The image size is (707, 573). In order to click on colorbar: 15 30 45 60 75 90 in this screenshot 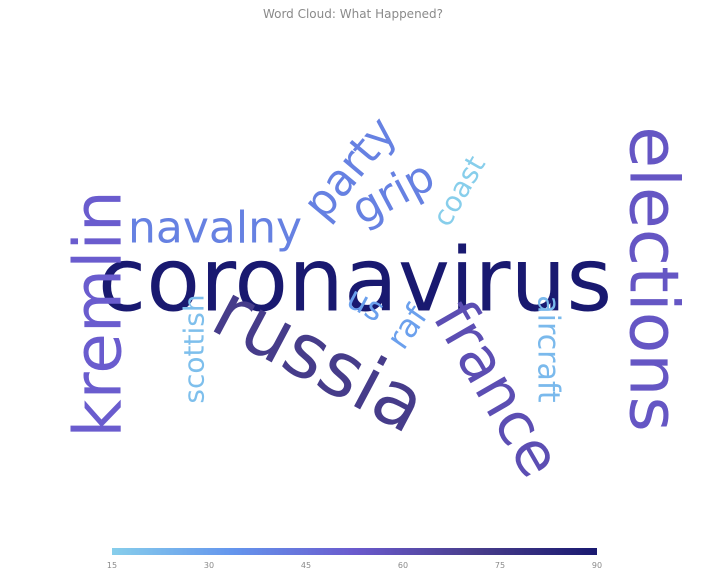, I will do `click(354, 559)`.